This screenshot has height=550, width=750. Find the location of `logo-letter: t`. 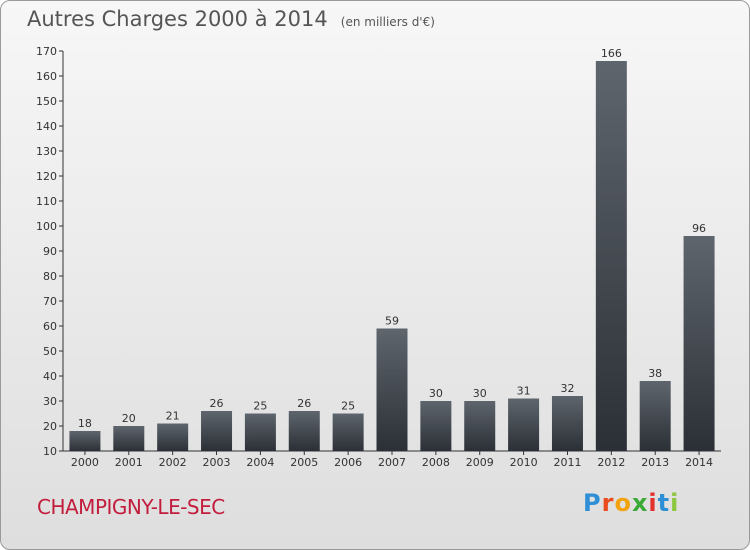

logo-letter: t is located at coordinates (664, 503).